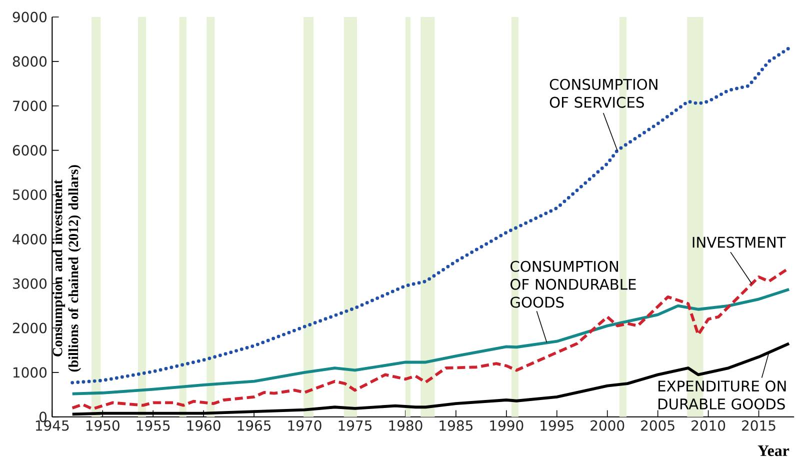  What do you see at coordinates (30, 106) in the screenshot?
I see `y-tick-label: 7000` at bounding box center [30, 106].